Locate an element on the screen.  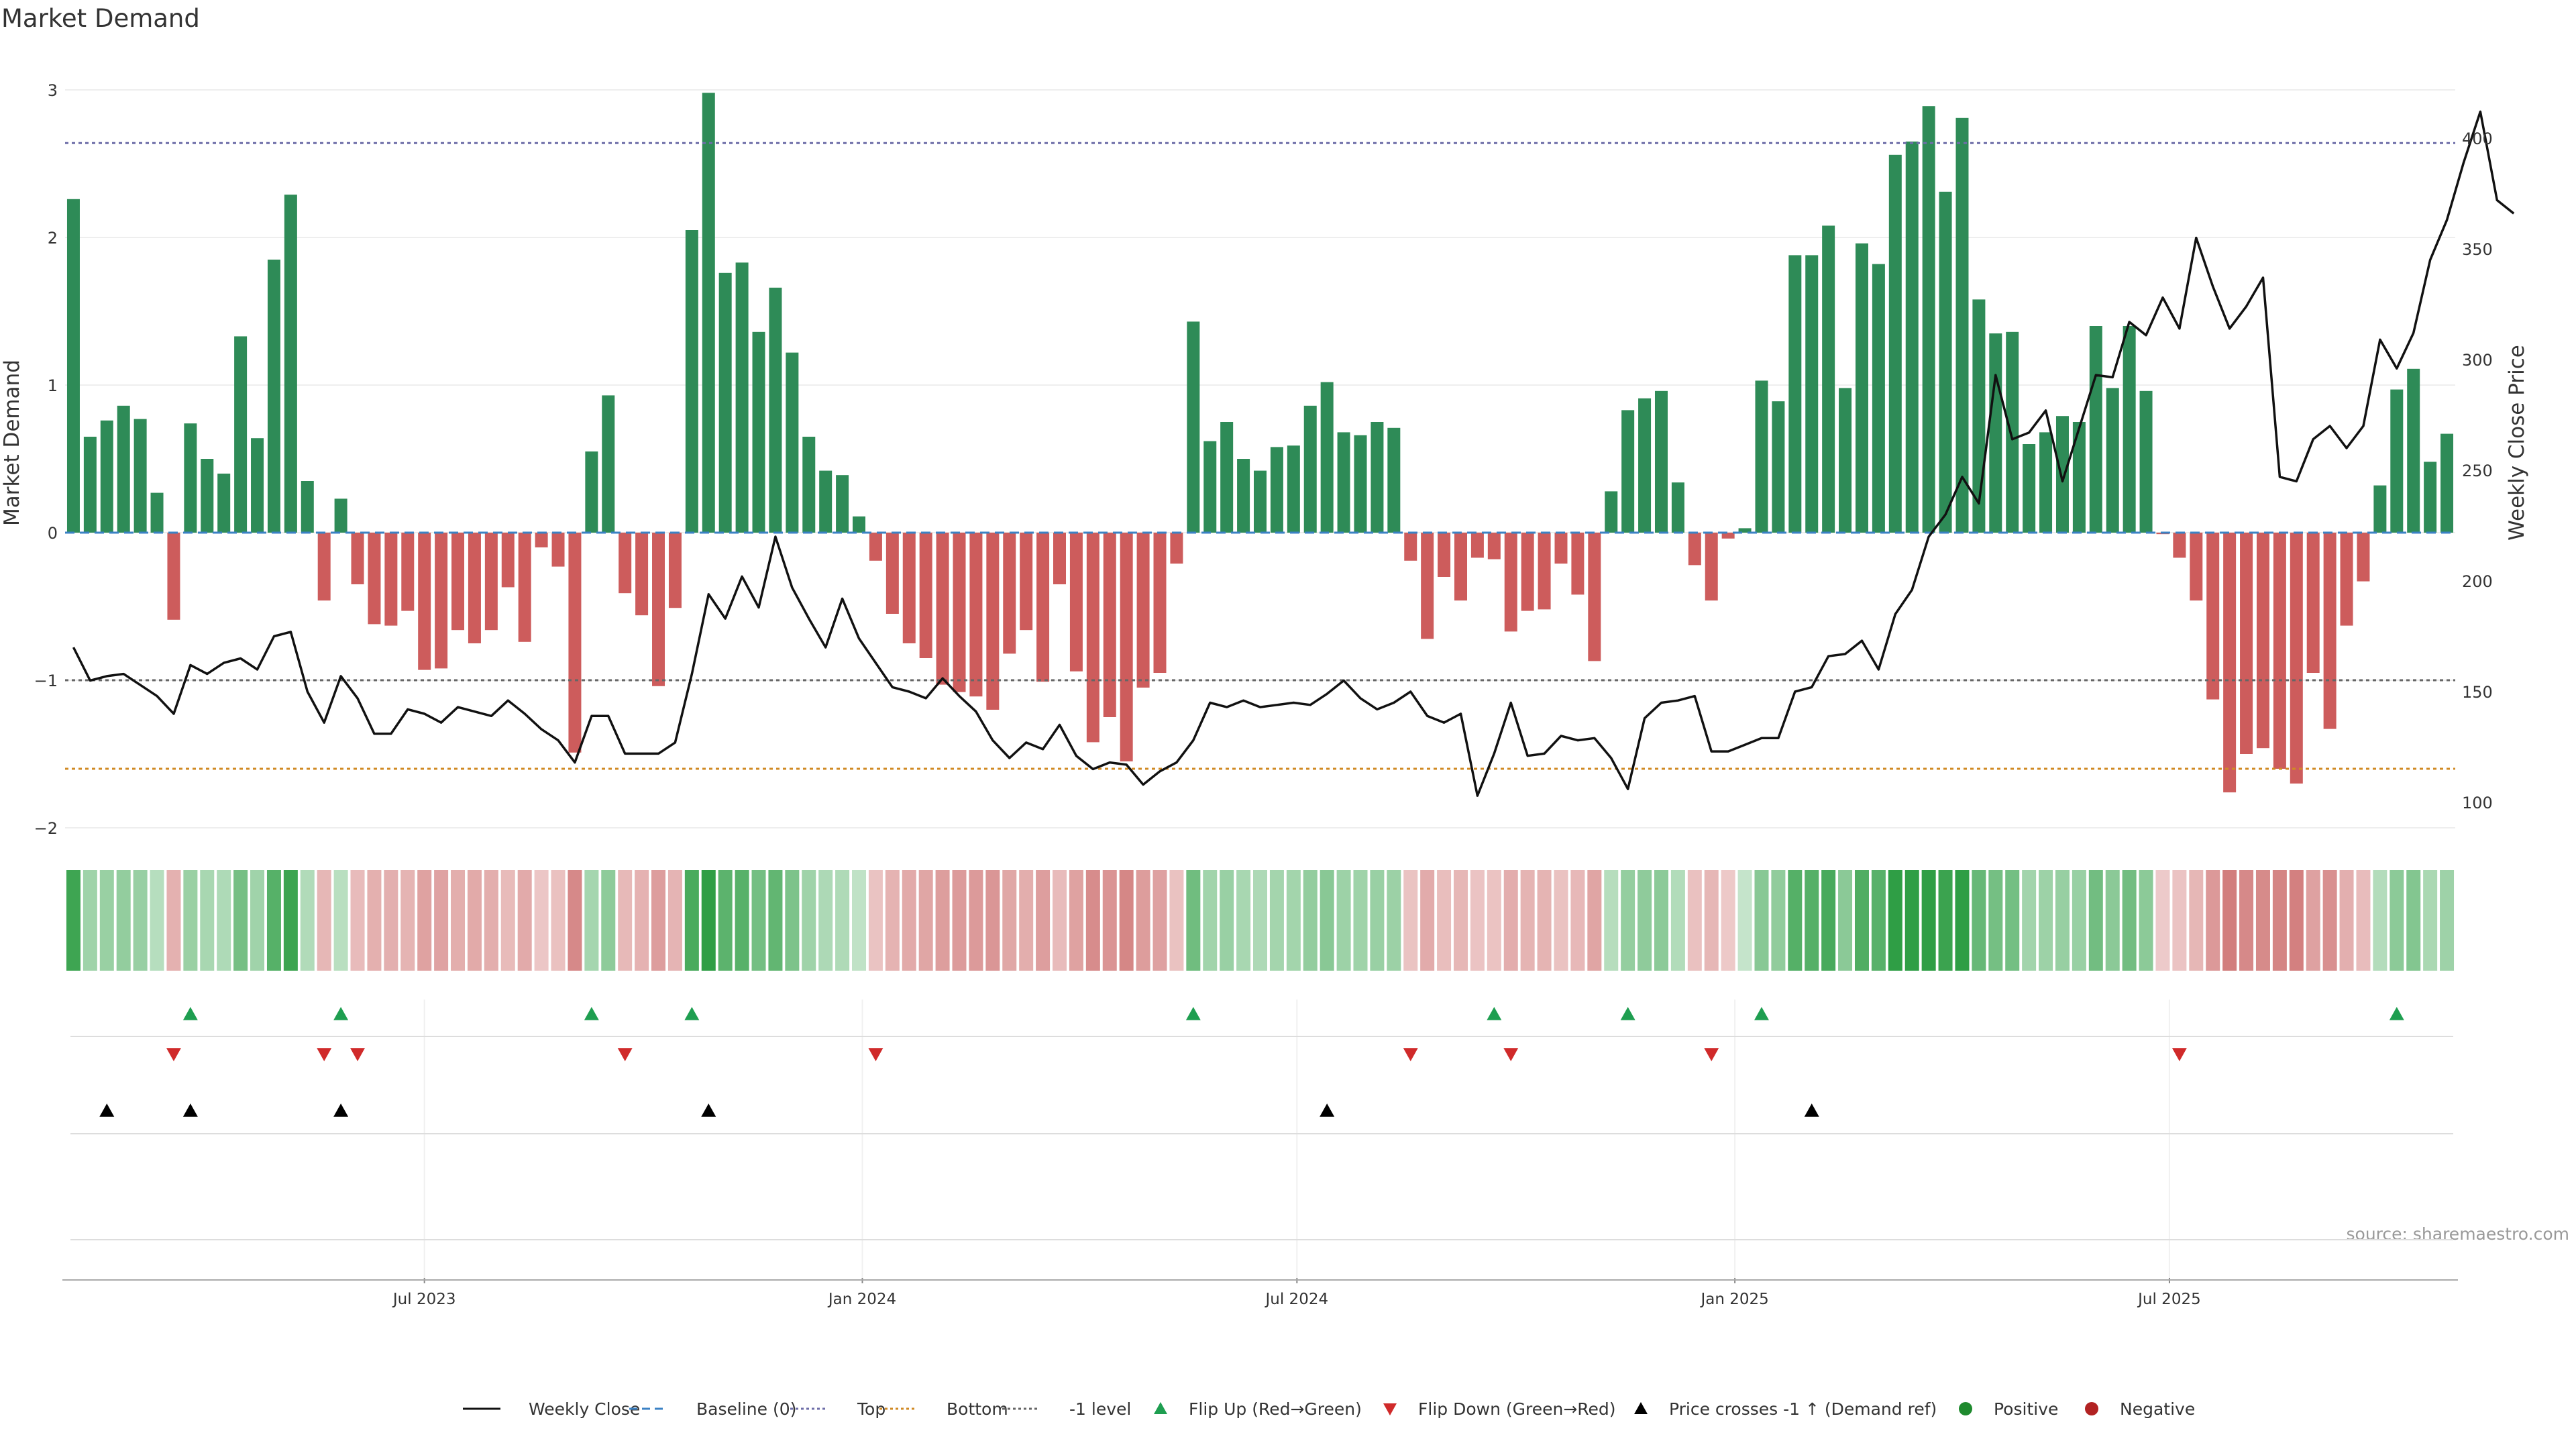
legend-label: -1 level is located at coordinates (1100, 1409).